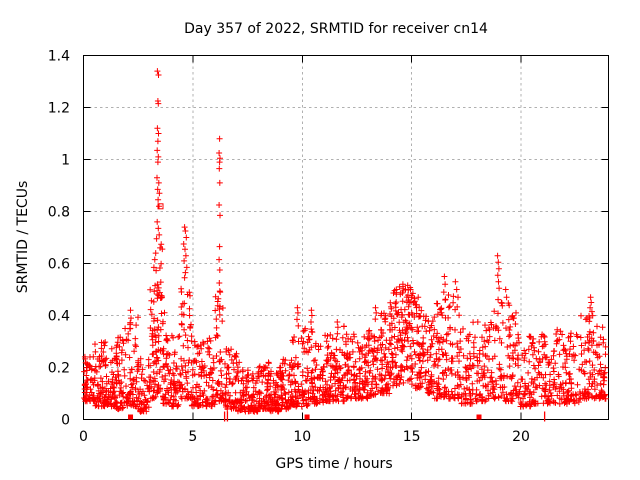  I want to click on y-tick-label: 0.2, so click(59, 369).